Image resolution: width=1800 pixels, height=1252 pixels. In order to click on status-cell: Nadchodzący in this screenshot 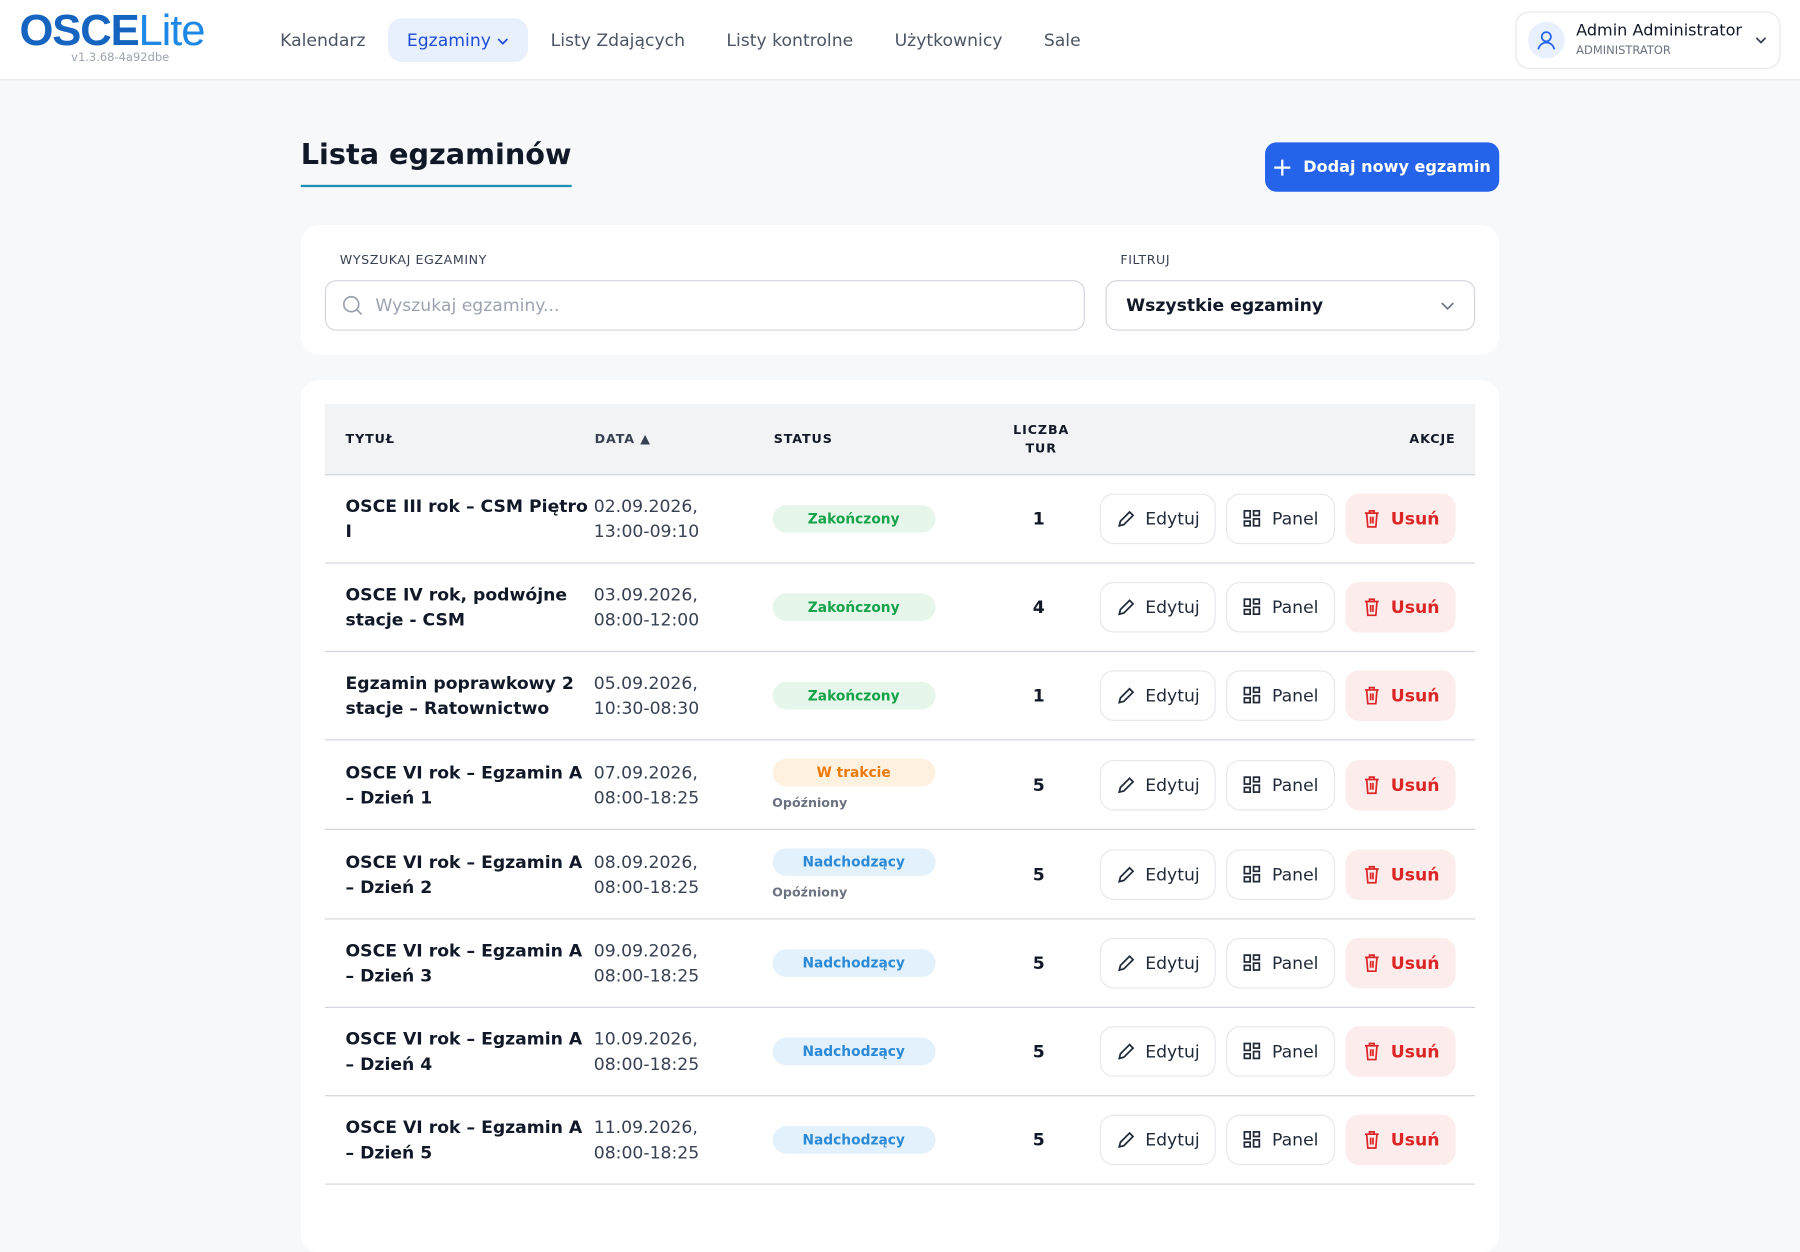, I will do `click(875, 1051)`.